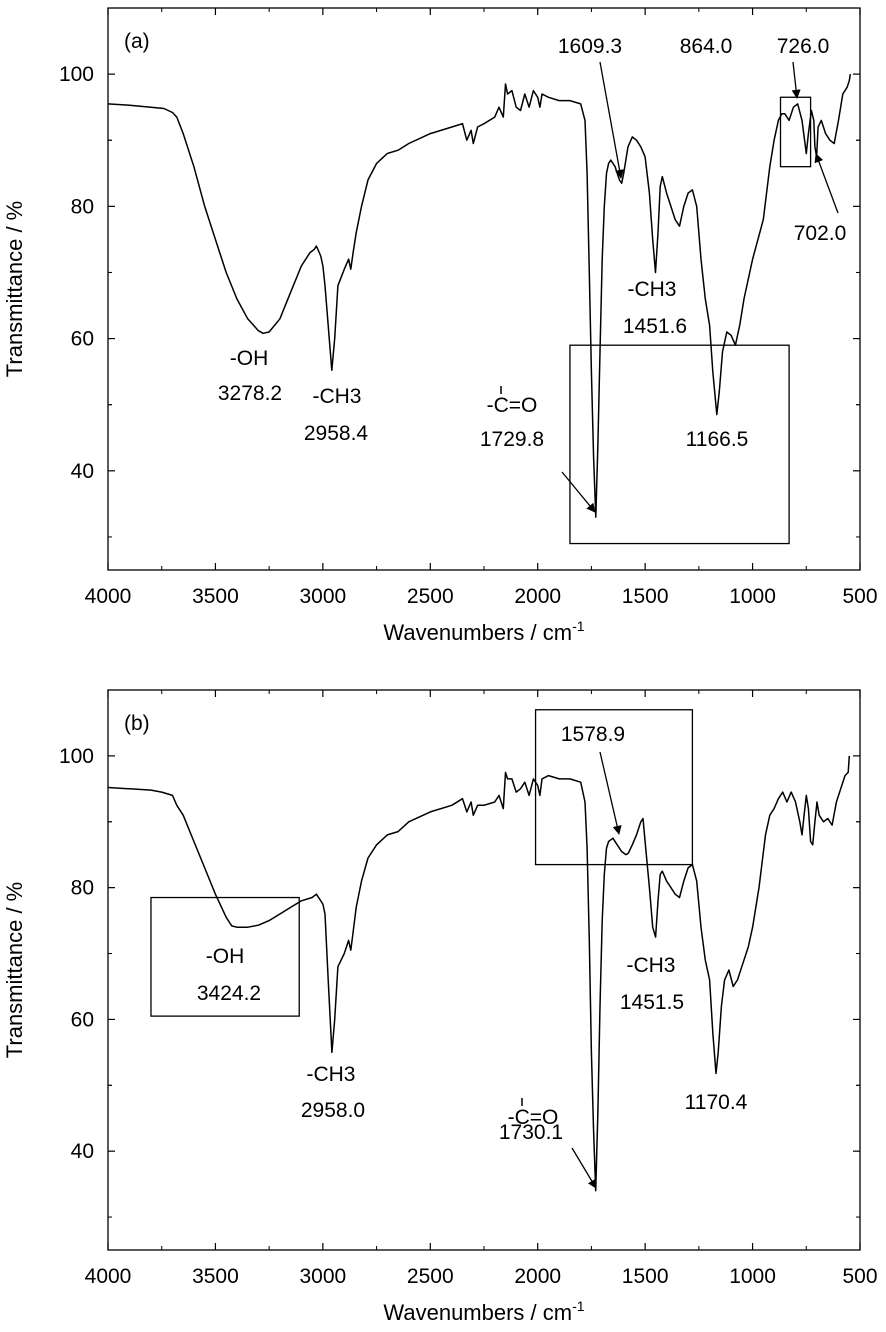 This screenshot has height=1332, width=886. Describe the element at coordinates (531, 1132) in the screenshot. I see `peak-annotation: 1730.1` at that location.